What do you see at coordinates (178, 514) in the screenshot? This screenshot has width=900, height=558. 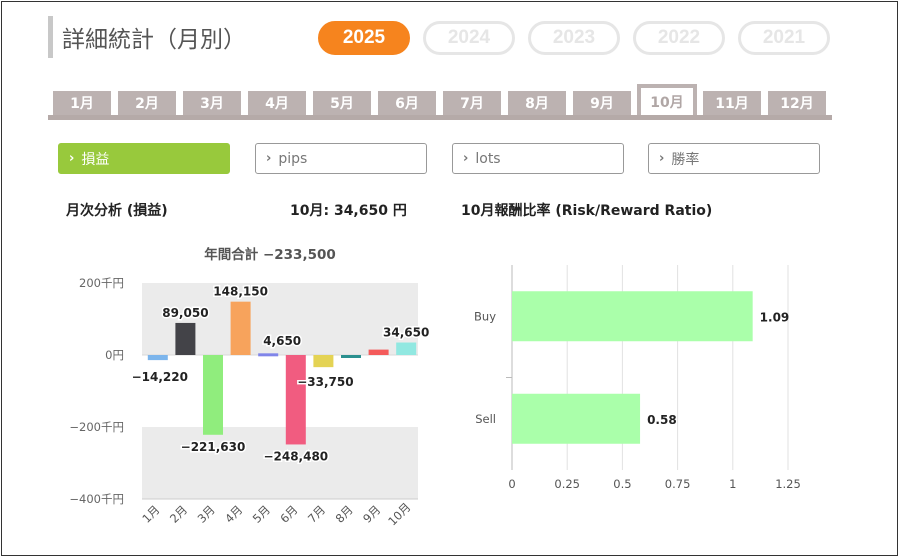 I see `x-tick-label: 2月` at bounding box center [178, 514].